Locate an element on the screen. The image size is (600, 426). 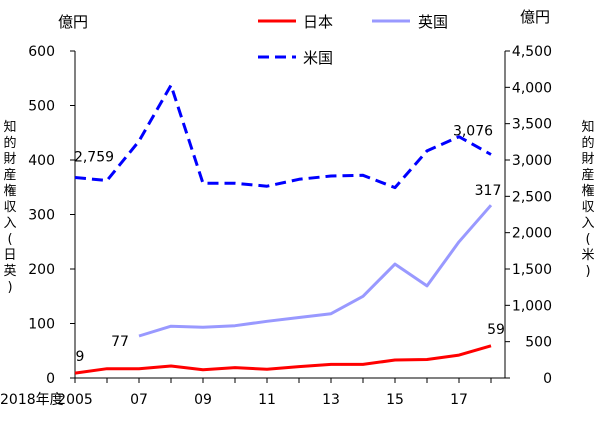
x-axis-tick-label: 15 is located at coordinates (395, 400).